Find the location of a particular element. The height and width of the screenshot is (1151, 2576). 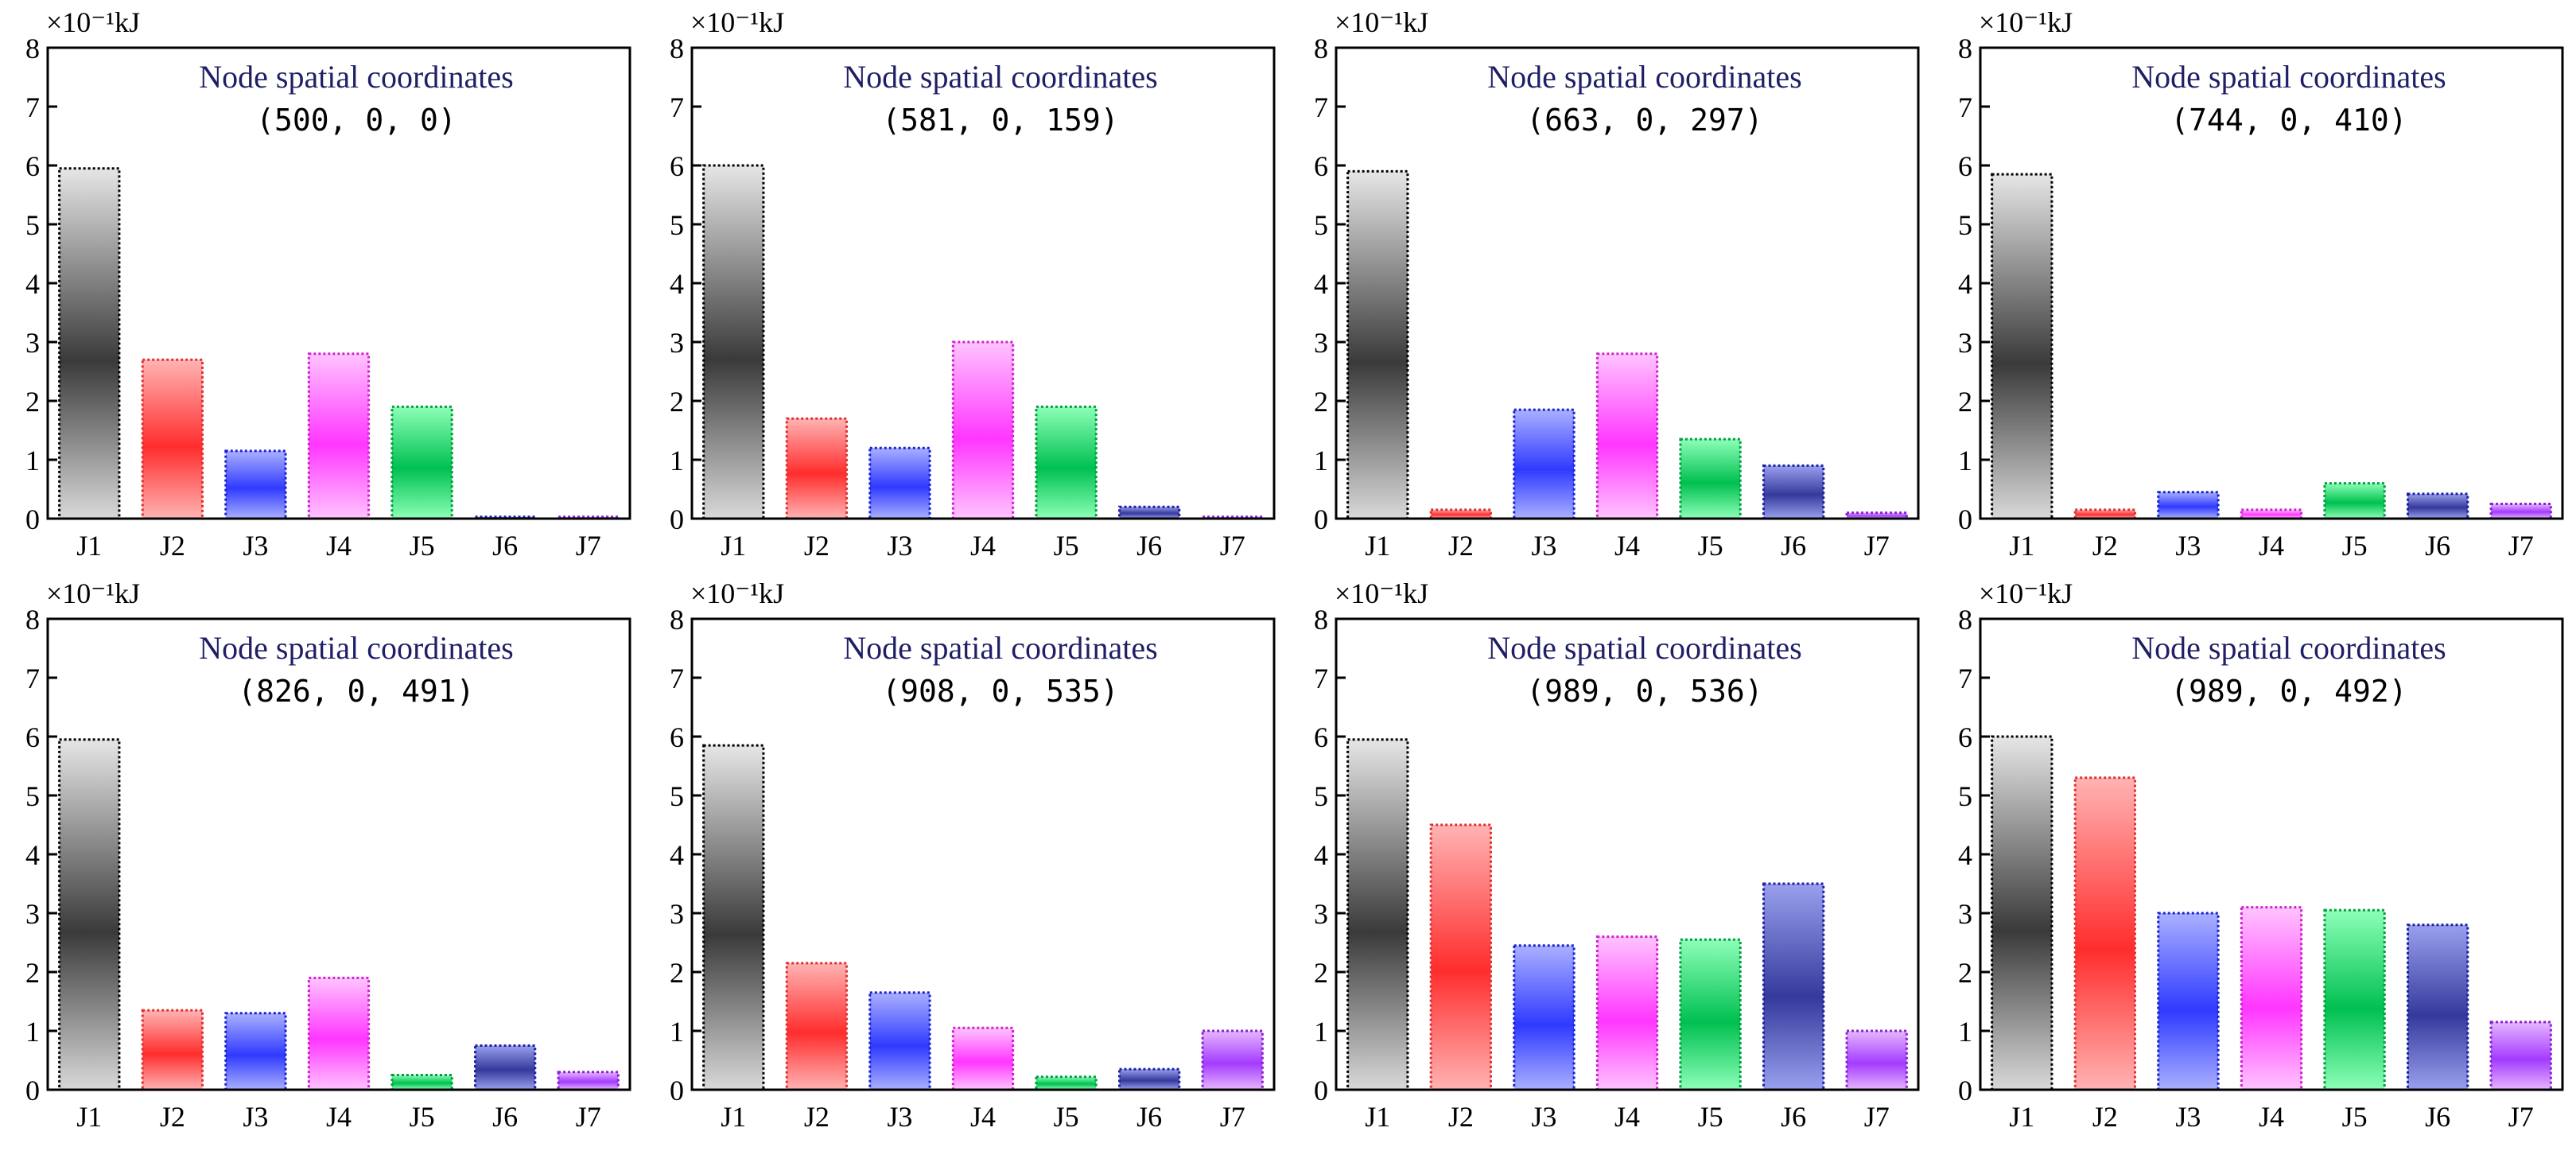

y-tick-label: 8 is located at coordinates (677, 620).